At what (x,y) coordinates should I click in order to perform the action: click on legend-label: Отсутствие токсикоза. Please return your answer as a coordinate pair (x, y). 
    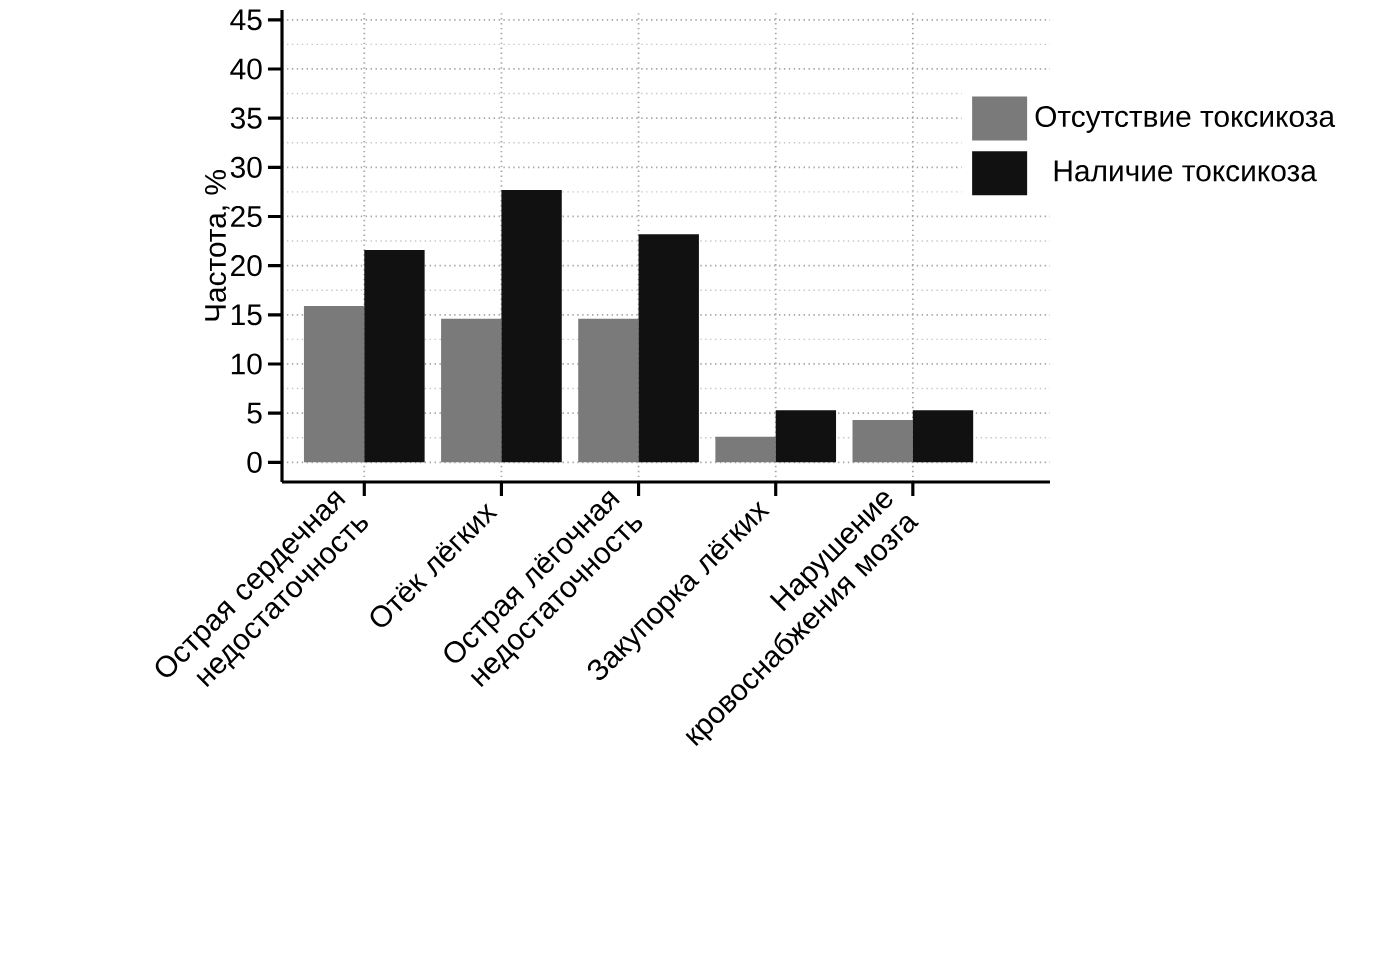
    Looking at the image, I should click on (1185, 119).